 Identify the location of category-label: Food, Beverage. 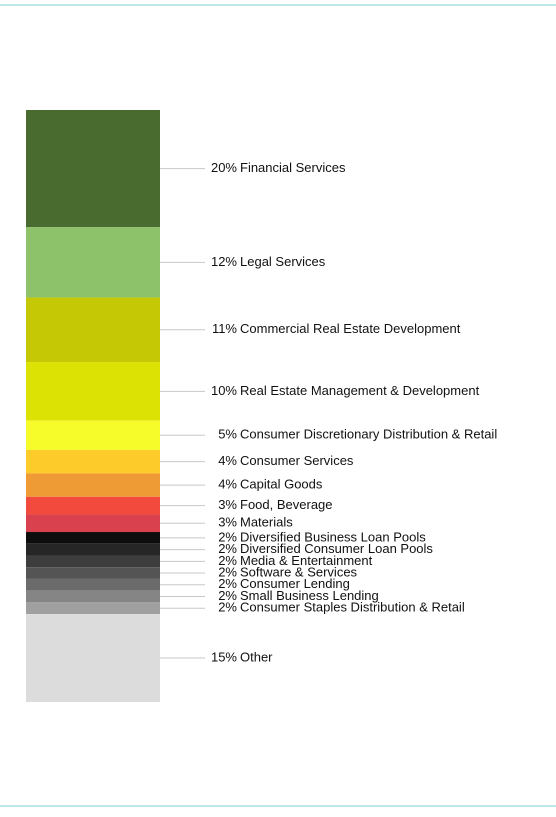
(286, 504).